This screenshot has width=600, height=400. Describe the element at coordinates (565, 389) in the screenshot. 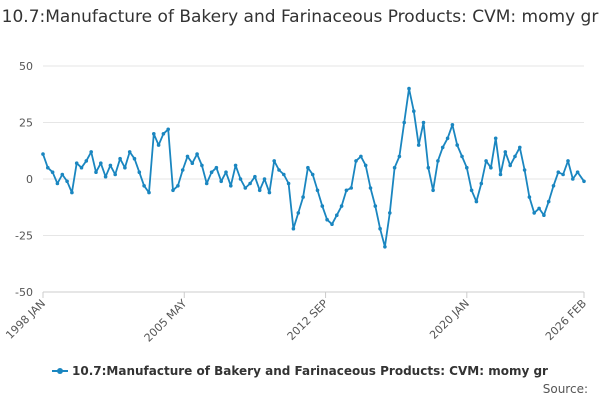

I see `source-label: Source:` at that location.